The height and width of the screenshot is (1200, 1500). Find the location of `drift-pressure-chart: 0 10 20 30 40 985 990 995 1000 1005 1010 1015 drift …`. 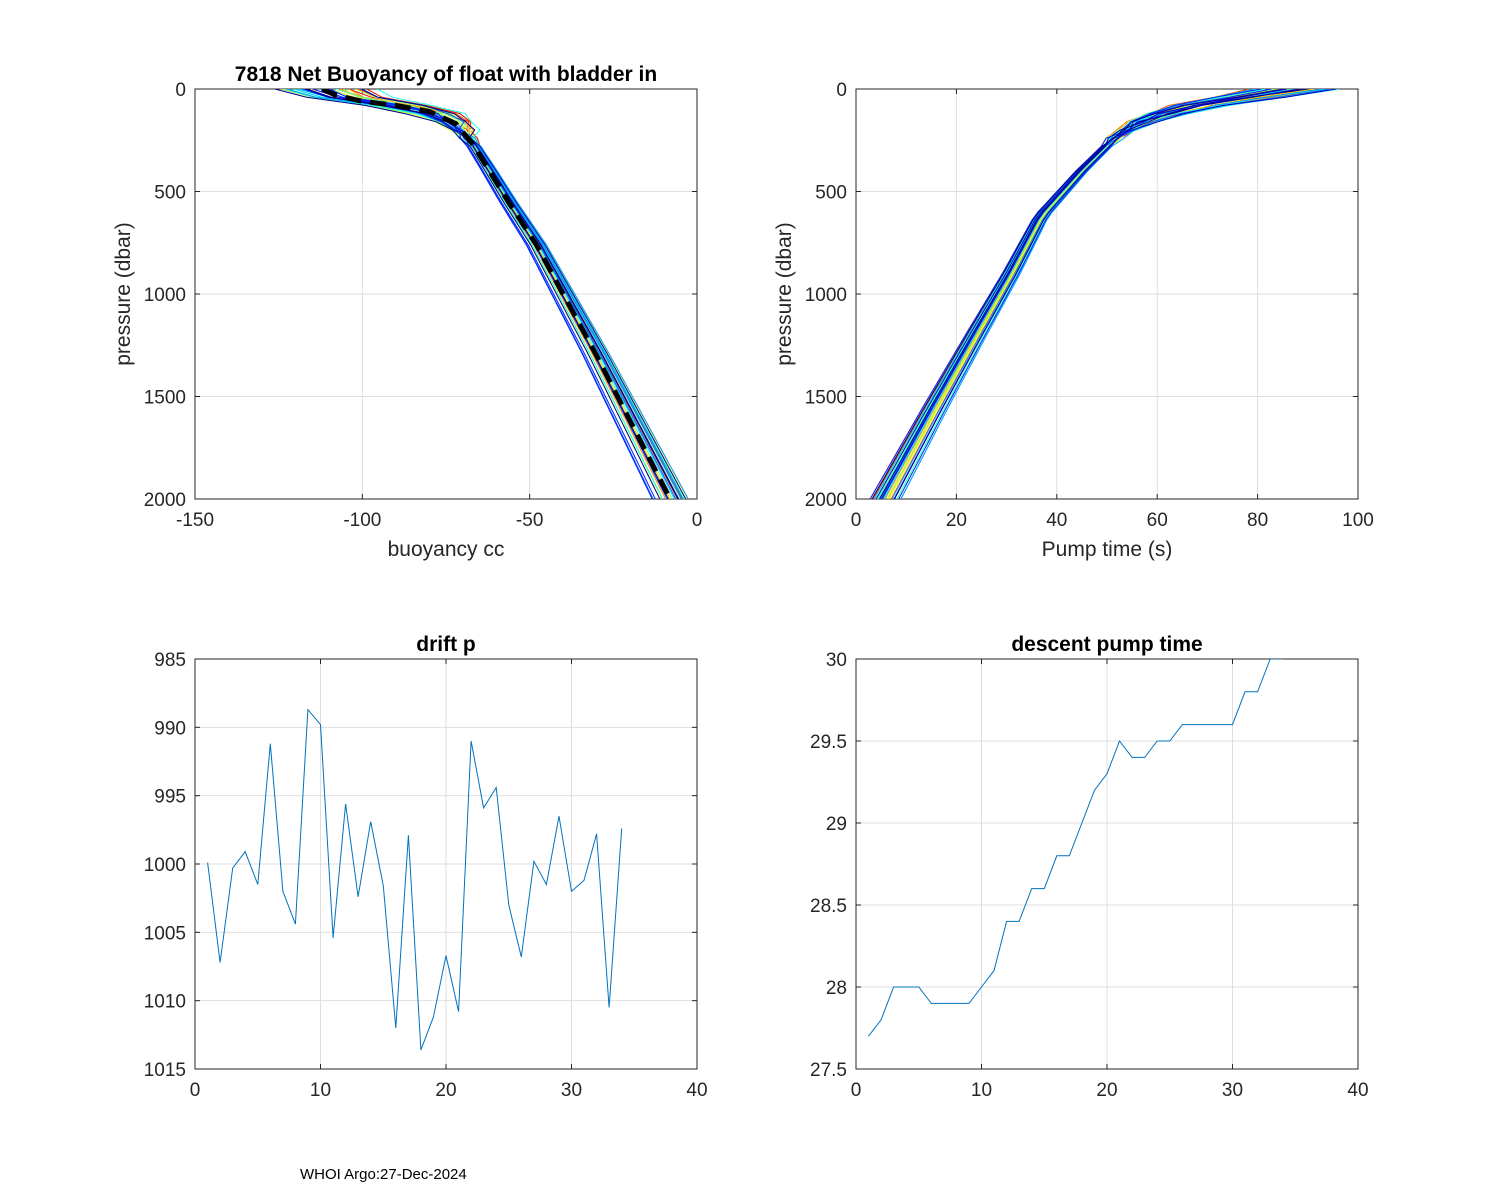

drift-pressure-chart: 0 10 20 30 40 985 990 995 1000 1005 1010 1015 drift … is located at coordinates (426, 867).